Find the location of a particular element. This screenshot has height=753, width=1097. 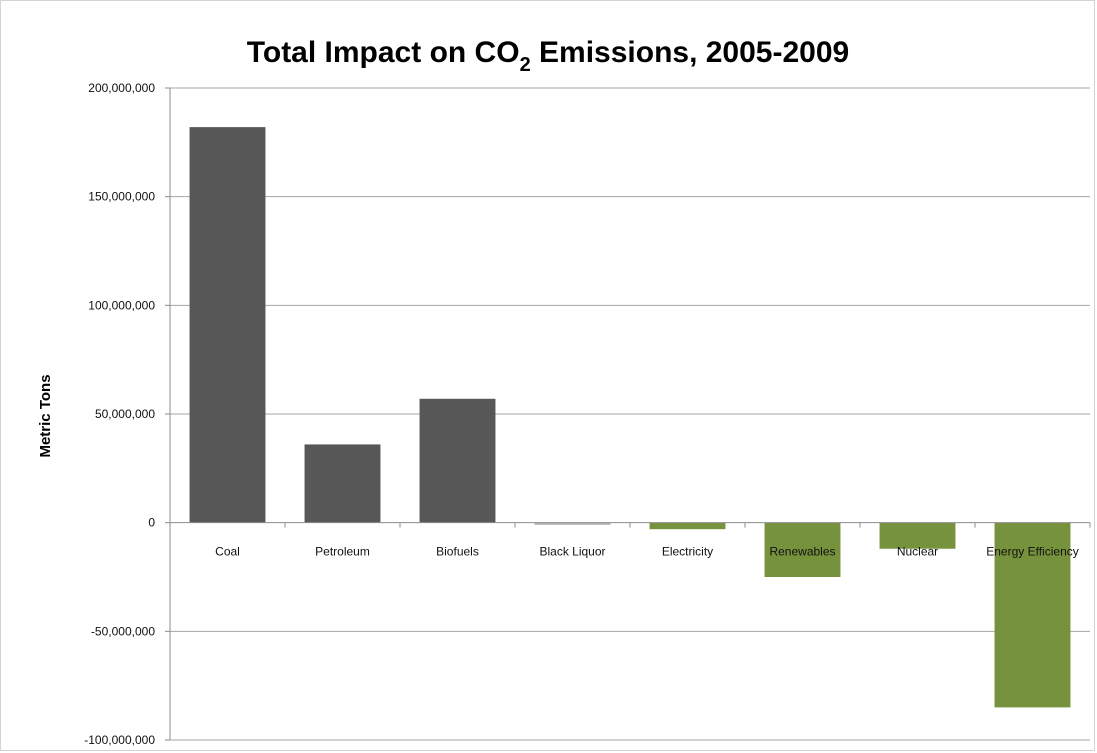

chart-title: Total Impact on CO2 Emissions, 2005-2009 is located at coordinates (548, 56).